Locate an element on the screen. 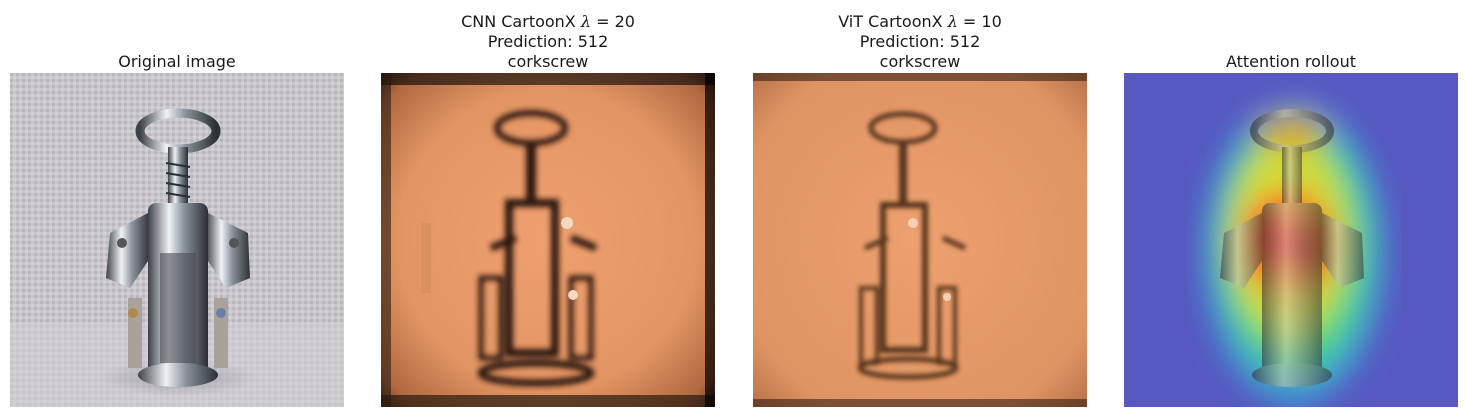  title-line: Attention rollout is located at coordinates (1291, 61).